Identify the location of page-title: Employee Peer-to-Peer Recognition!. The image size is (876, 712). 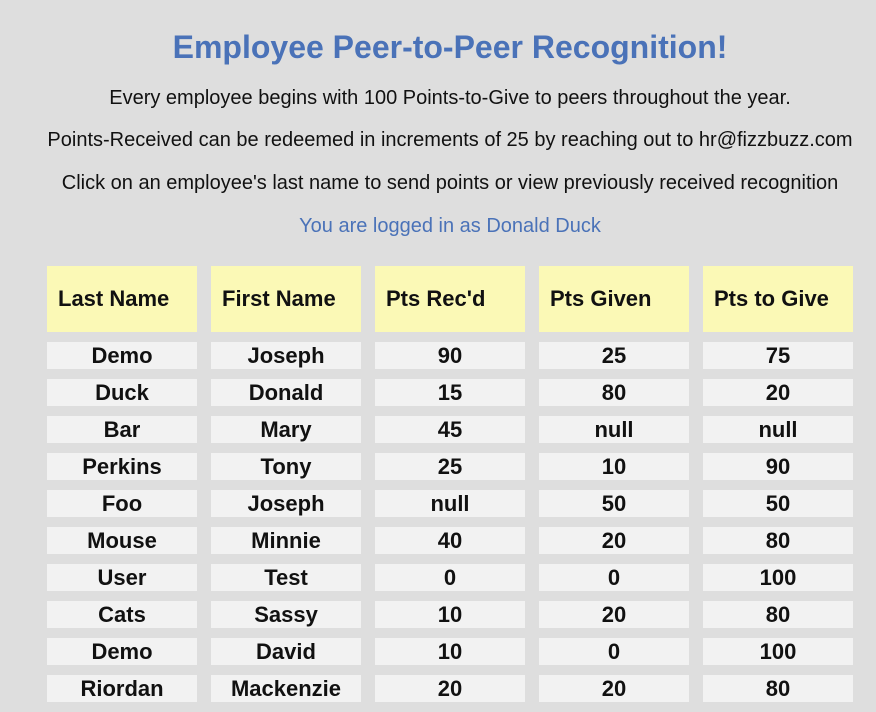
(450, 47).